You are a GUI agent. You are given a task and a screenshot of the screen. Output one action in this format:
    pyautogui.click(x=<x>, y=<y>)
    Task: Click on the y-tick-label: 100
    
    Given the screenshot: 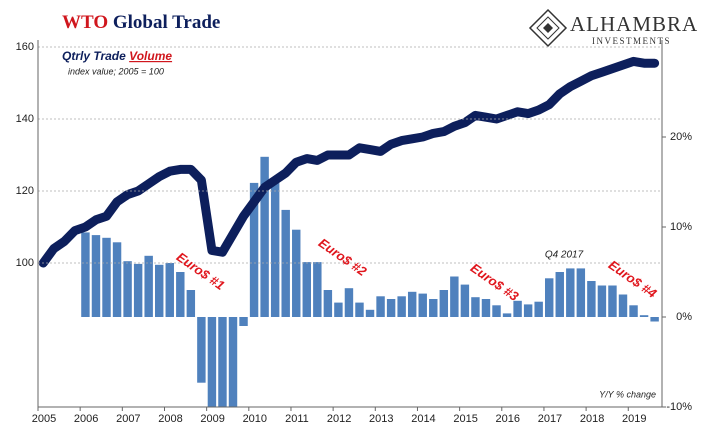 What is the action you would take?
    pyautogui.click(x=25, y=263)
    